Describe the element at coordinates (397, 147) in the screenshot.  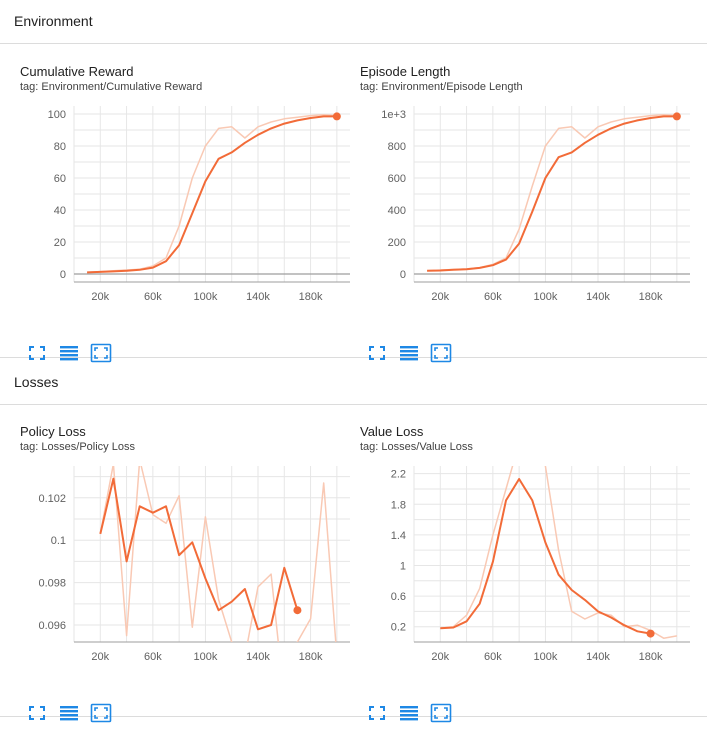
I see `y-tick-label: 800` at that location.